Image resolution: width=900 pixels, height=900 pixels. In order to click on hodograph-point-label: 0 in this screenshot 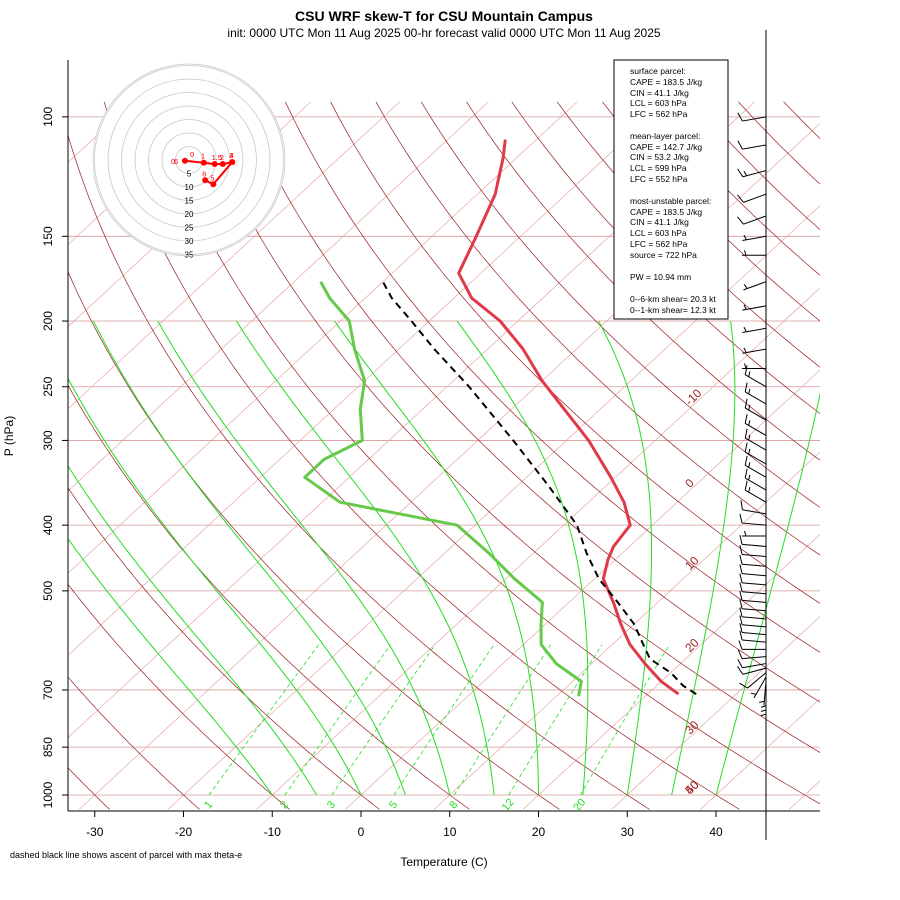, I will do `click(192, 154)`.